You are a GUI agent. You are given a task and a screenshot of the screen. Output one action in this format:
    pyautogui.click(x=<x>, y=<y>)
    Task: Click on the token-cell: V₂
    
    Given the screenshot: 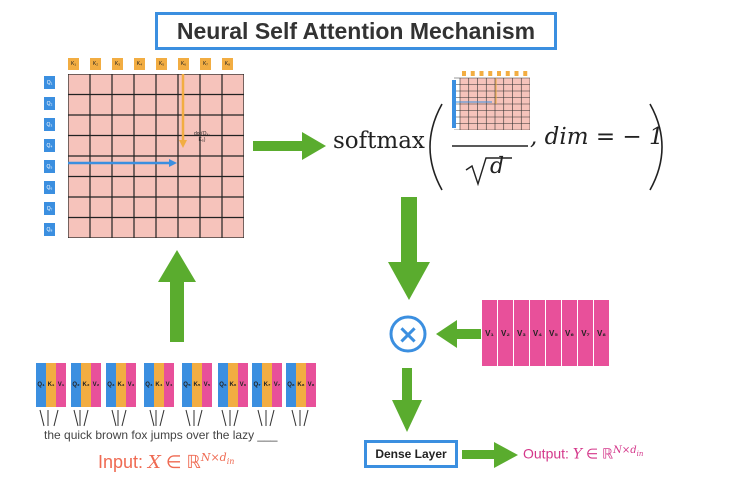 What is the action you would take?
    pyautogui.click(x=96, y=385)
    